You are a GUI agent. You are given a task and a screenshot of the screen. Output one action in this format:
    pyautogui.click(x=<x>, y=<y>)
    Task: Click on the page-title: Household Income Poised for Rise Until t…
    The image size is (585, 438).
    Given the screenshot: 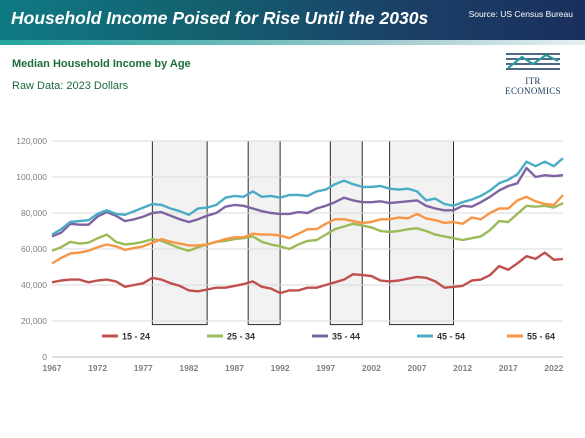 What is the action you would take?
    pyautogui.click(x=220, y=18)
    